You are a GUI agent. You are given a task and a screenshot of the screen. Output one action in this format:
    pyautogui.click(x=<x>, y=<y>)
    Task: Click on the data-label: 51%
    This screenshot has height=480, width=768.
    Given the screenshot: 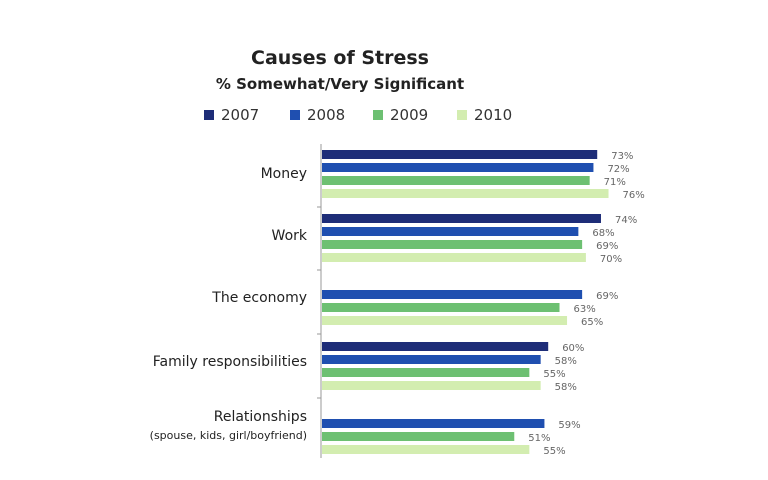 What is the action you would take?
    pyautogui.click(x=539, y=438)
    